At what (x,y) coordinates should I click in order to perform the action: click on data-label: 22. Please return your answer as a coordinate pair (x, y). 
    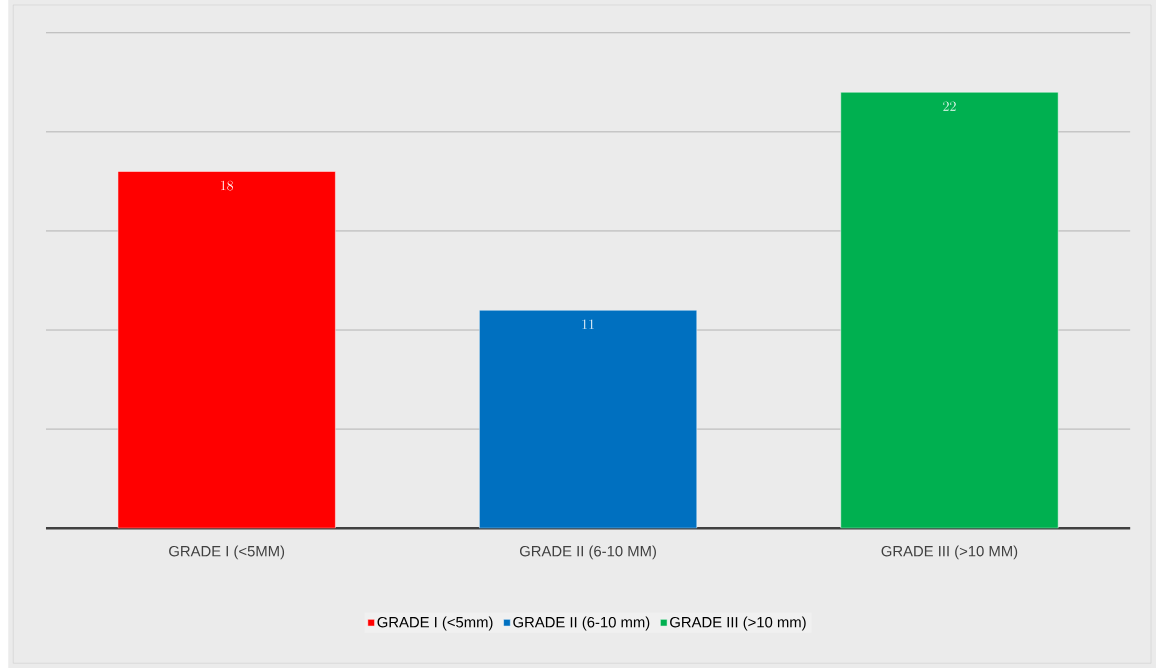
    Looking at the image, I should click on (949, 106).